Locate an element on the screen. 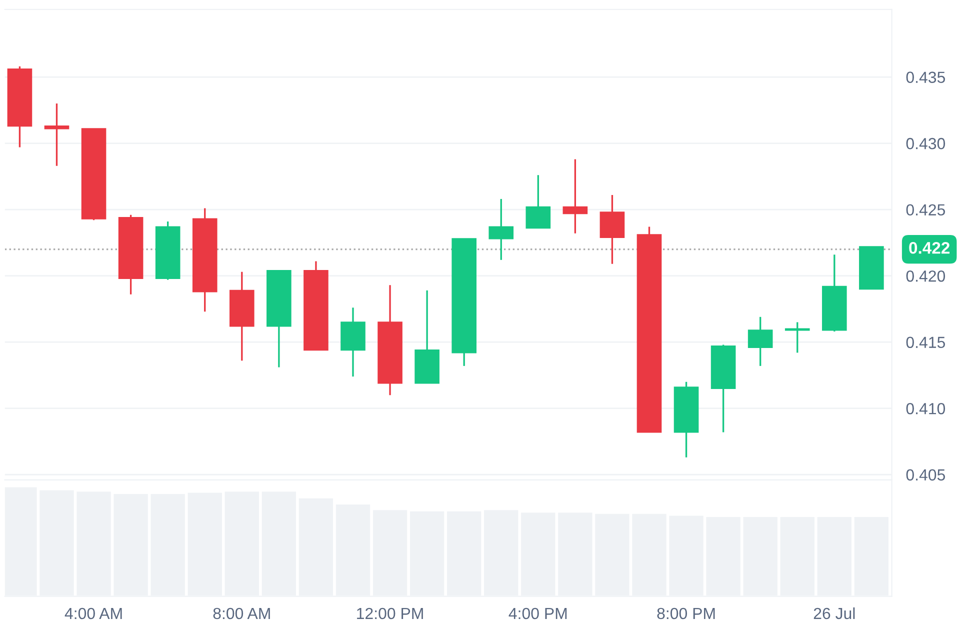 This screenshot has width=980, height=629. y-tick-label: 0.410 is located at coordinates (926, 408).